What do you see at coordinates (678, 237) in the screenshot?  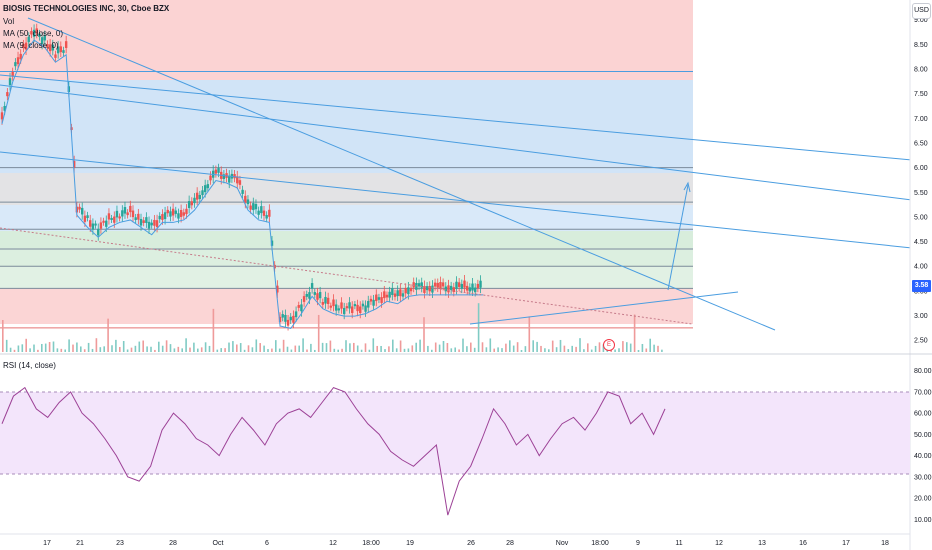 I see `projection-arrow` at bounding box center [678, 237].